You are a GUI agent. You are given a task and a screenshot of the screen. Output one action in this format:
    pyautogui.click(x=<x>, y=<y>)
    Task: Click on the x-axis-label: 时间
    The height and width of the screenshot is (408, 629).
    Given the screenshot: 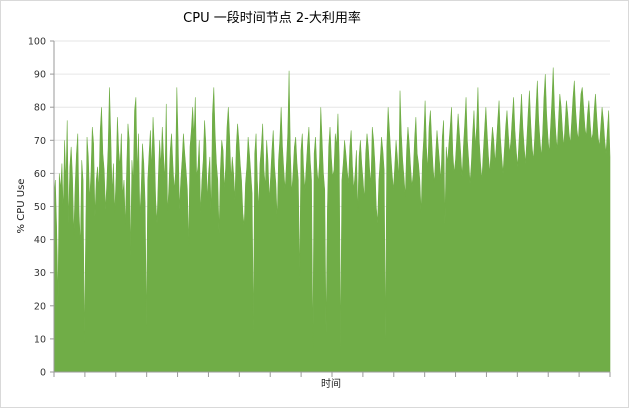 What is the action you would take?
    pyautogui.click(x=331, y=383)
    